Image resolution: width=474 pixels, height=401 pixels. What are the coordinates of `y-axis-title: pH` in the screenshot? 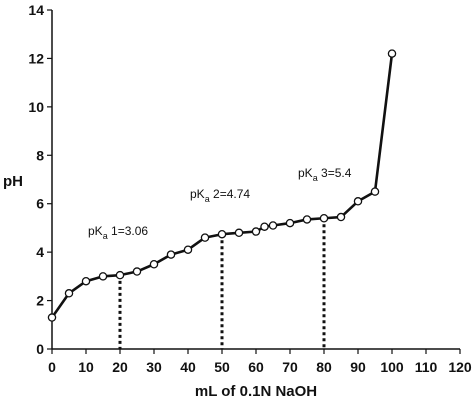 It's located at (13, 181).